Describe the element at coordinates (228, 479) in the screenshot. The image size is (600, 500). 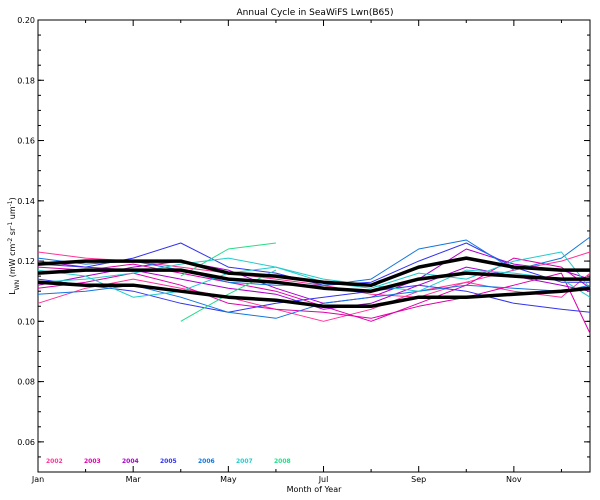
I see `x-tick-label: May` at that location.